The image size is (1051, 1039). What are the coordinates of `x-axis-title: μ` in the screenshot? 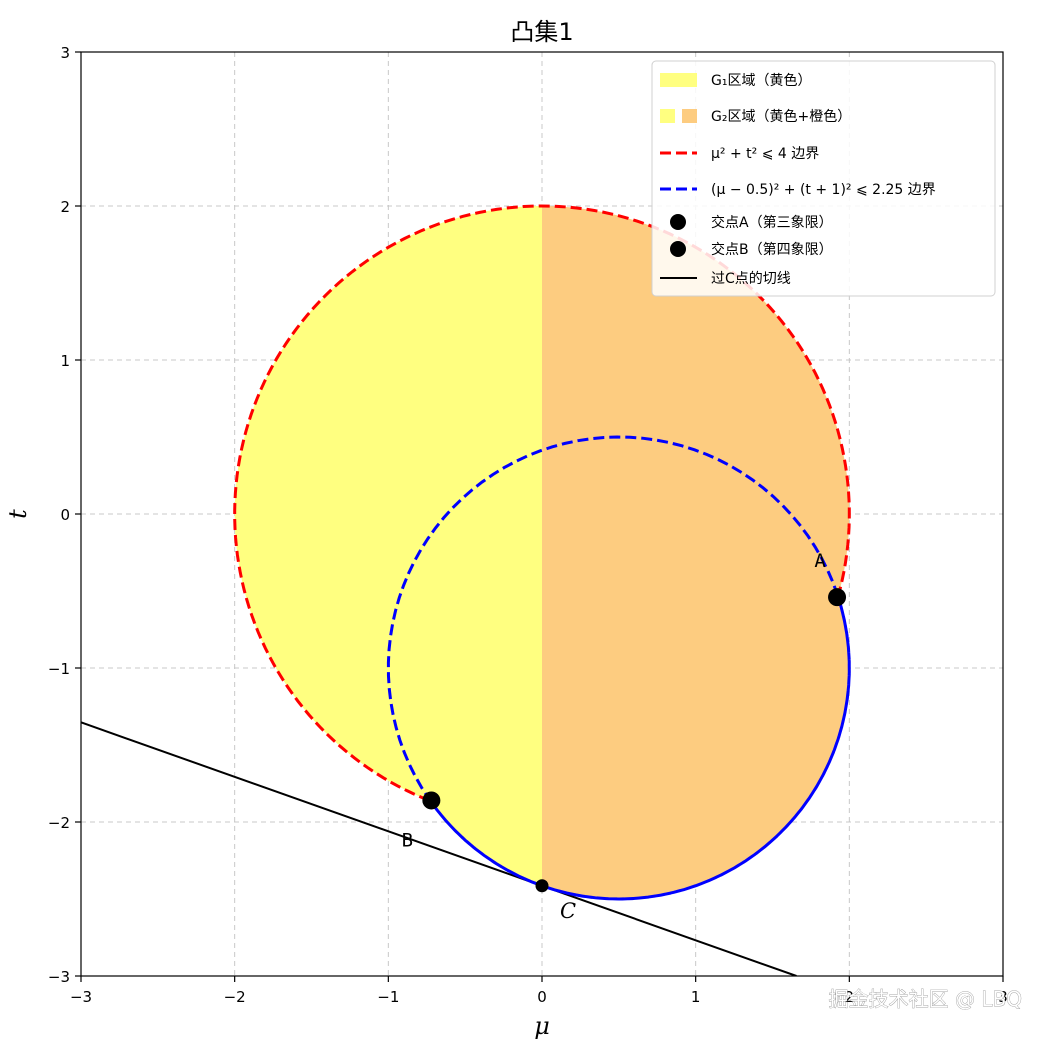 It's located at (542, 1025).